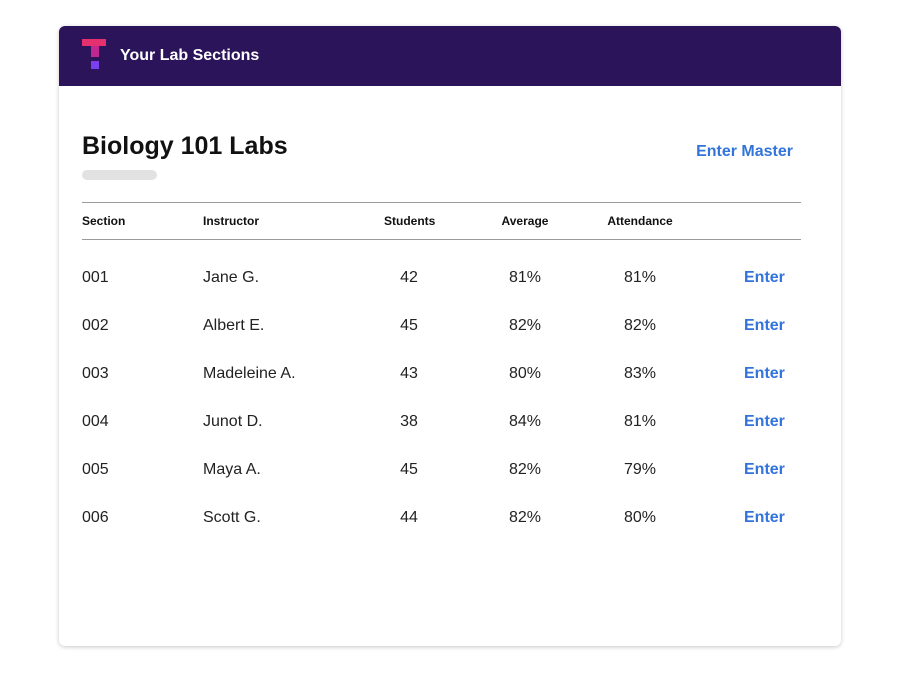 The image size is (900, 674). I want to click on section-number: 004, so click(95, 421).